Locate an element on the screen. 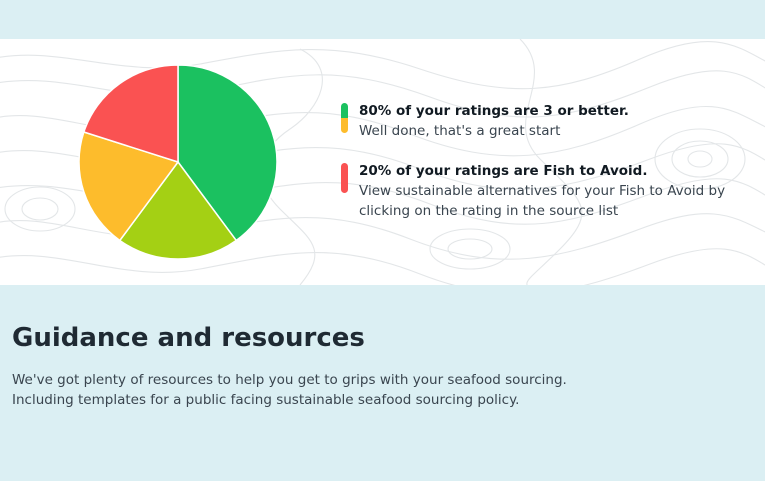 This screenshot has height=481, width=765. good-ratings-description: Well done, that's a great start is located at coordinates (460, 131).